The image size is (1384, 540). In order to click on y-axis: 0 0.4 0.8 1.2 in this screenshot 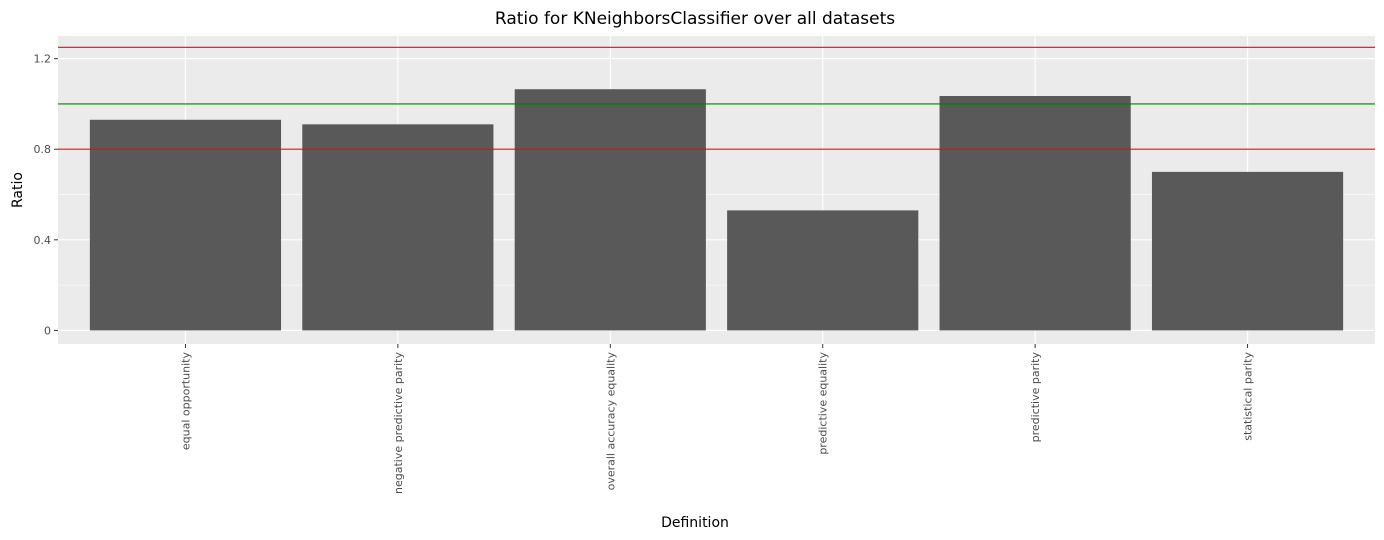, I will do `click(46, 195)`.